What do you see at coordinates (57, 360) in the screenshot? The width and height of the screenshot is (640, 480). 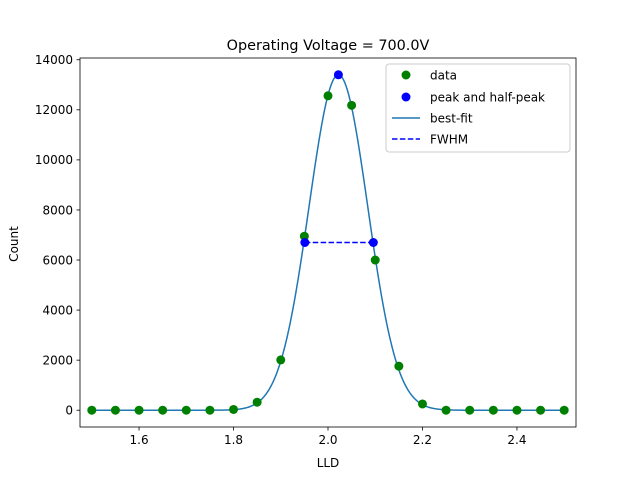 I see `y-tick-label: 2000` at bounding box center [57, 360].